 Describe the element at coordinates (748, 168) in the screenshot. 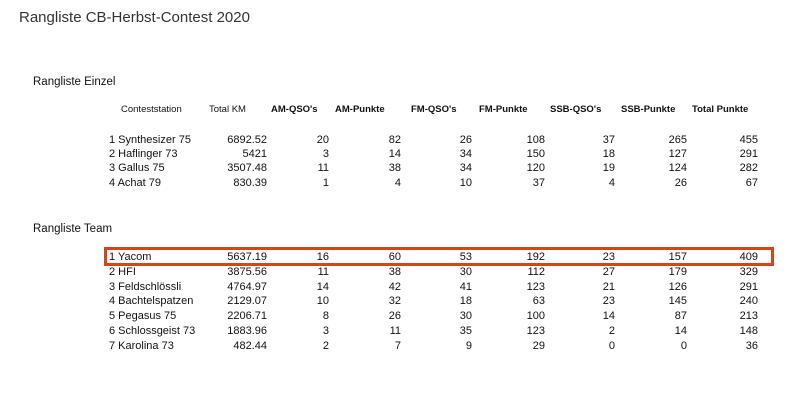

I see `cell-total: 282` at that location.